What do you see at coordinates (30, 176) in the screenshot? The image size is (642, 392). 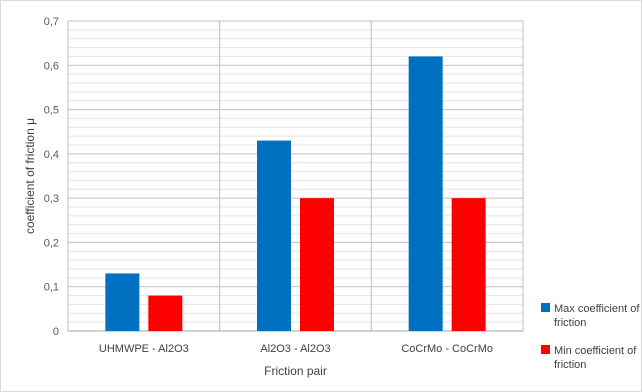 I see `y-axis-title: coefficient of friction μ` at bounding box center [30, 176].